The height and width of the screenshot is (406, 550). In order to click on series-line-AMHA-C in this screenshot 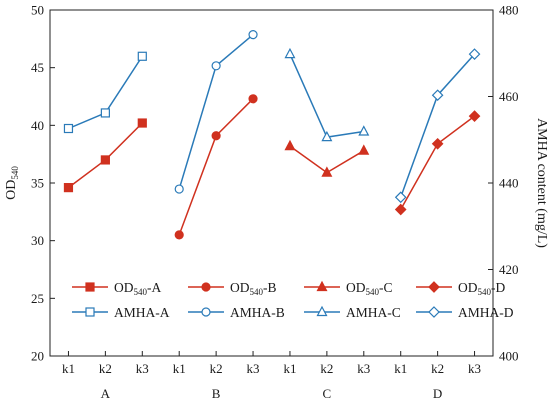, I will do `click(326, 95)`.